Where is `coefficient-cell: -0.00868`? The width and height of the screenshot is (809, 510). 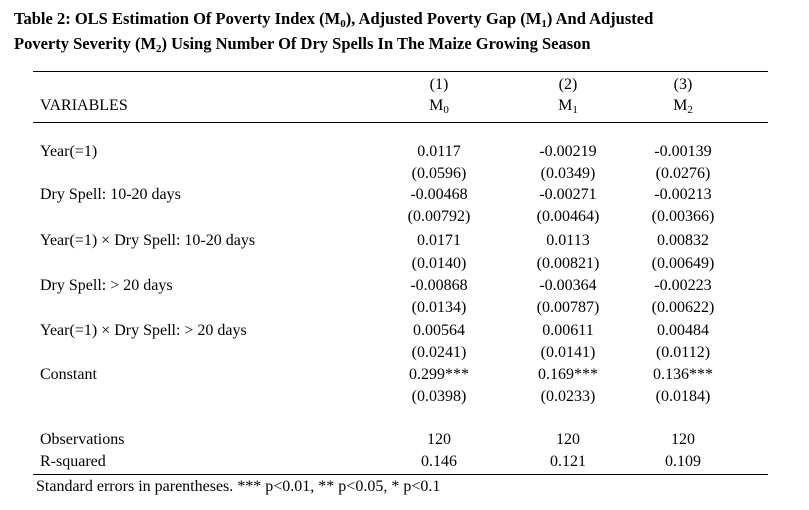
coefficient-cell: -0.00868 is located at coordinates (439, 285).